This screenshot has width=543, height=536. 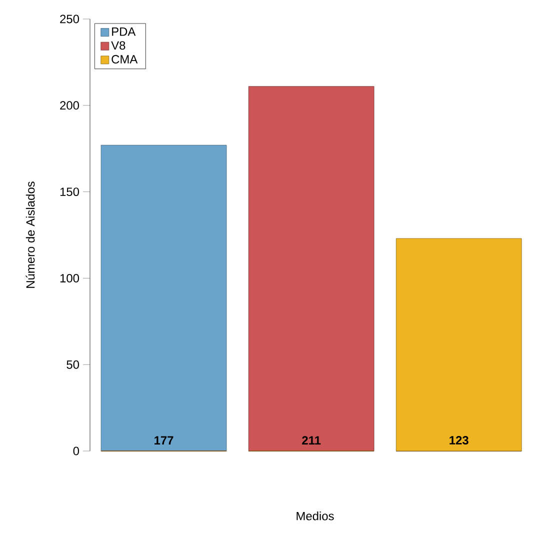 I want to click on legend-label: V8, so click(x=118, y=45).